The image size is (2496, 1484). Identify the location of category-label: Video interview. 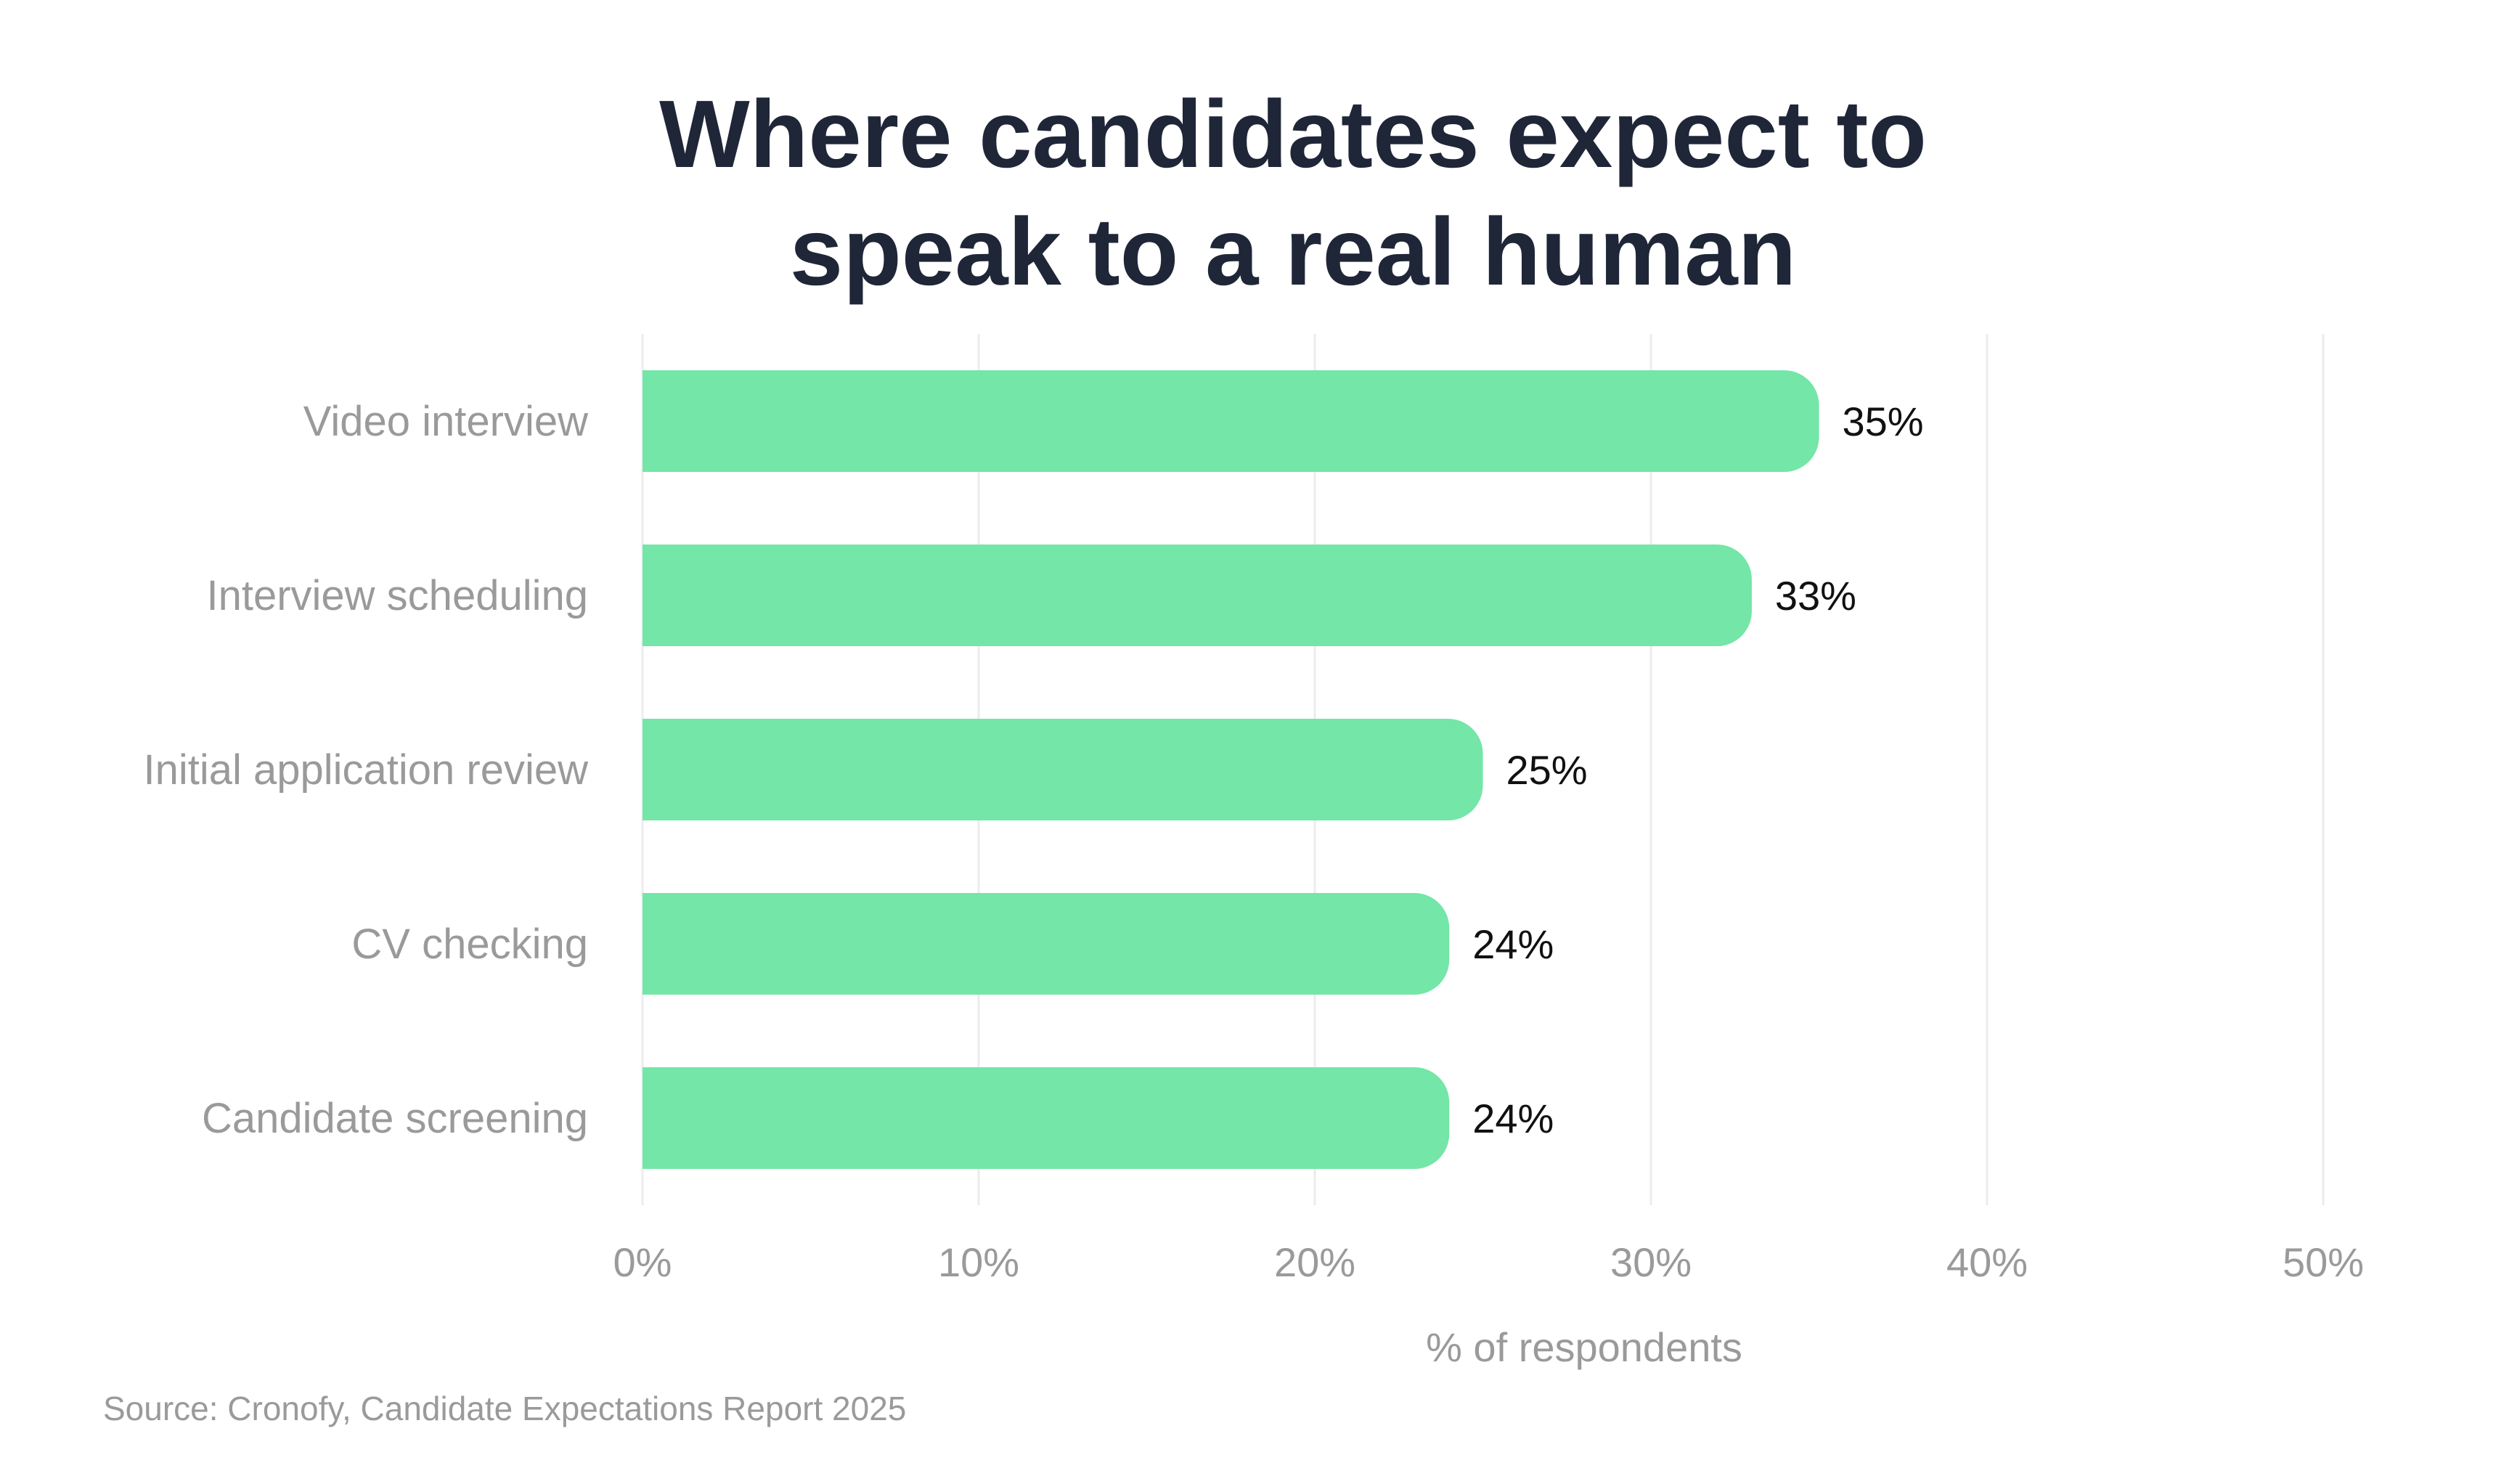
(446, 421).